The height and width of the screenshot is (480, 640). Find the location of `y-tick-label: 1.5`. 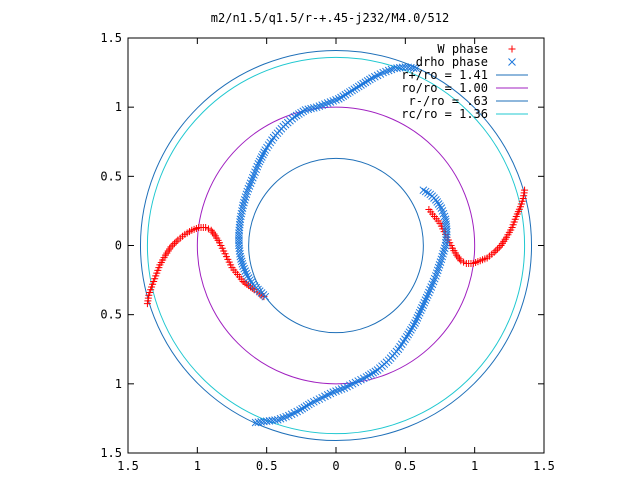

y-tick-label: 1.5 is located at coordinates (111, 38).